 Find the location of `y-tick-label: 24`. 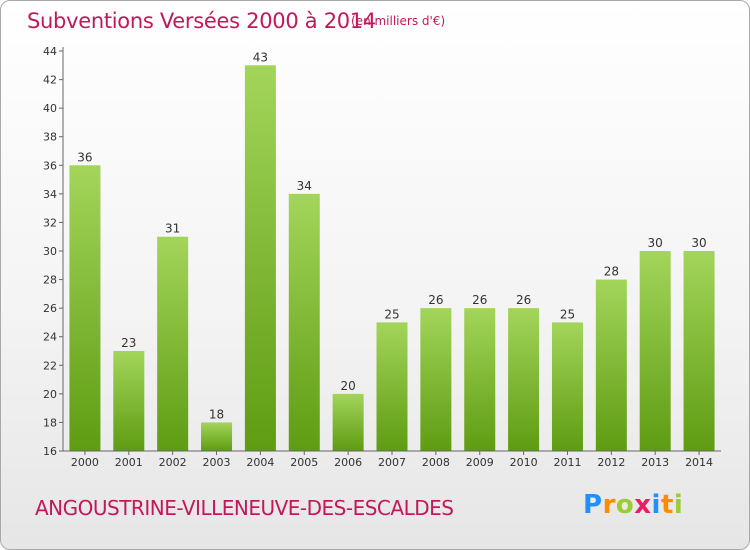

y-tick-label: 24 is located at coordinates (50, 337).